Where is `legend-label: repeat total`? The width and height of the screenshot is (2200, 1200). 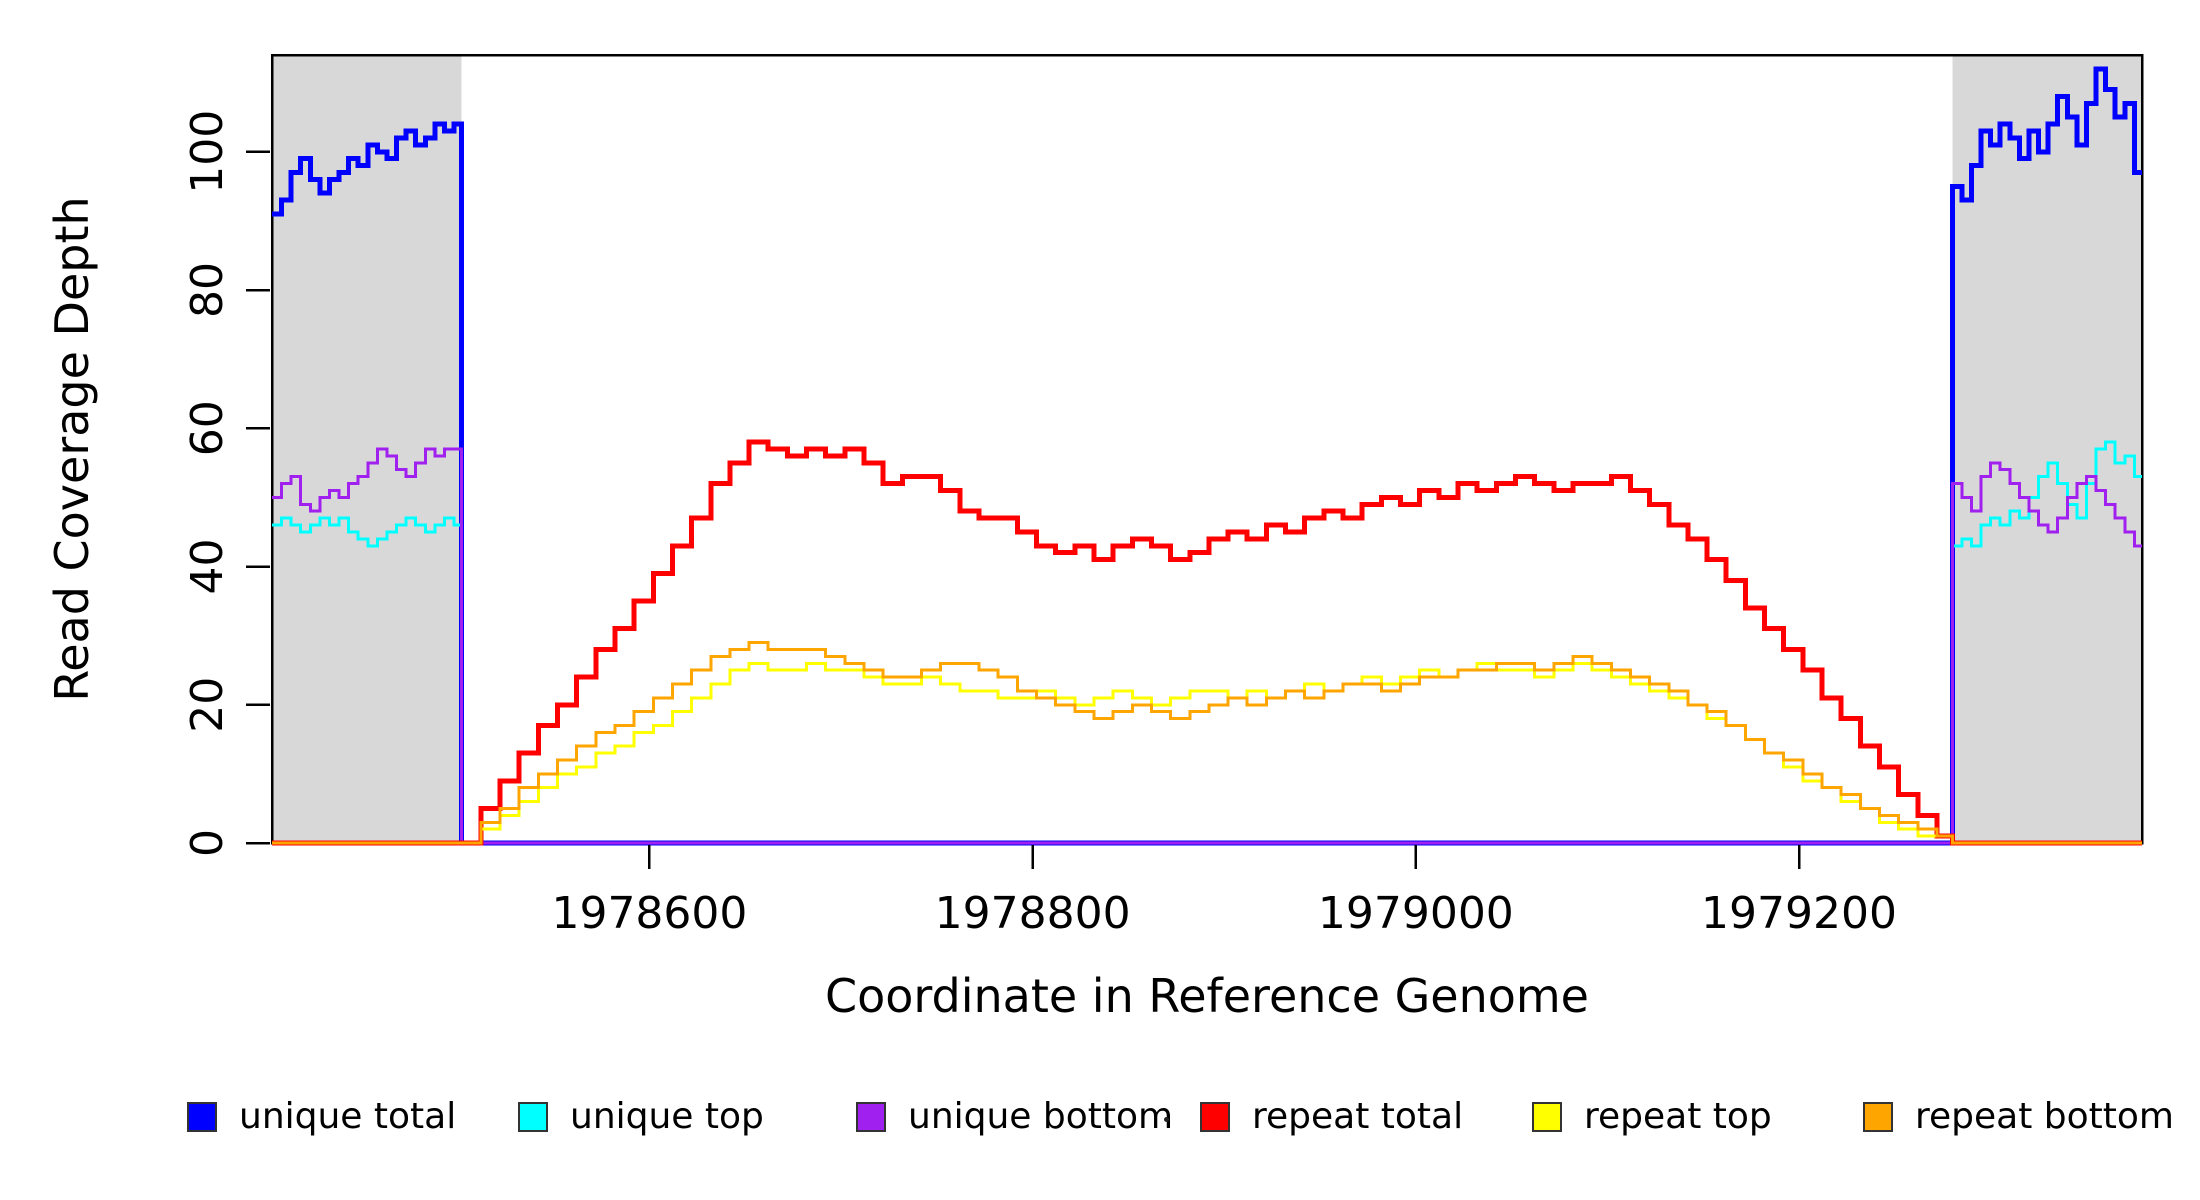
legend-label: repeat total is located at coordinates (1358, 1116).